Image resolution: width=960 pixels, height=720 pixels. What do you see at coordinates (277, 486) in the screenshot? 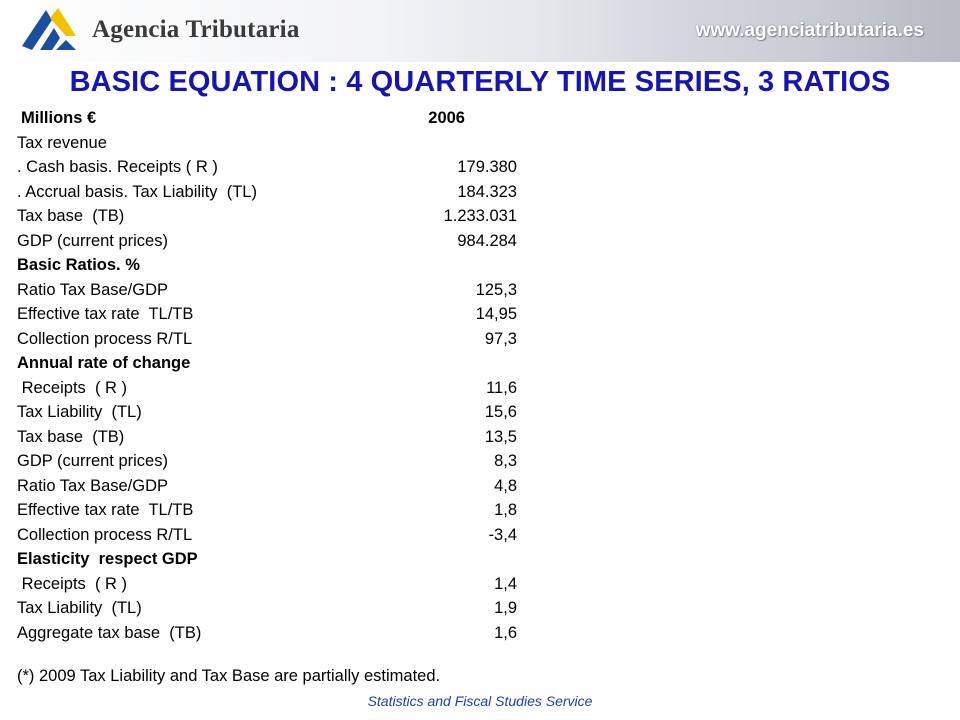
I see `table-row: Ratio Tax Base/GDP 4,8` at bounding box center [277, 486].